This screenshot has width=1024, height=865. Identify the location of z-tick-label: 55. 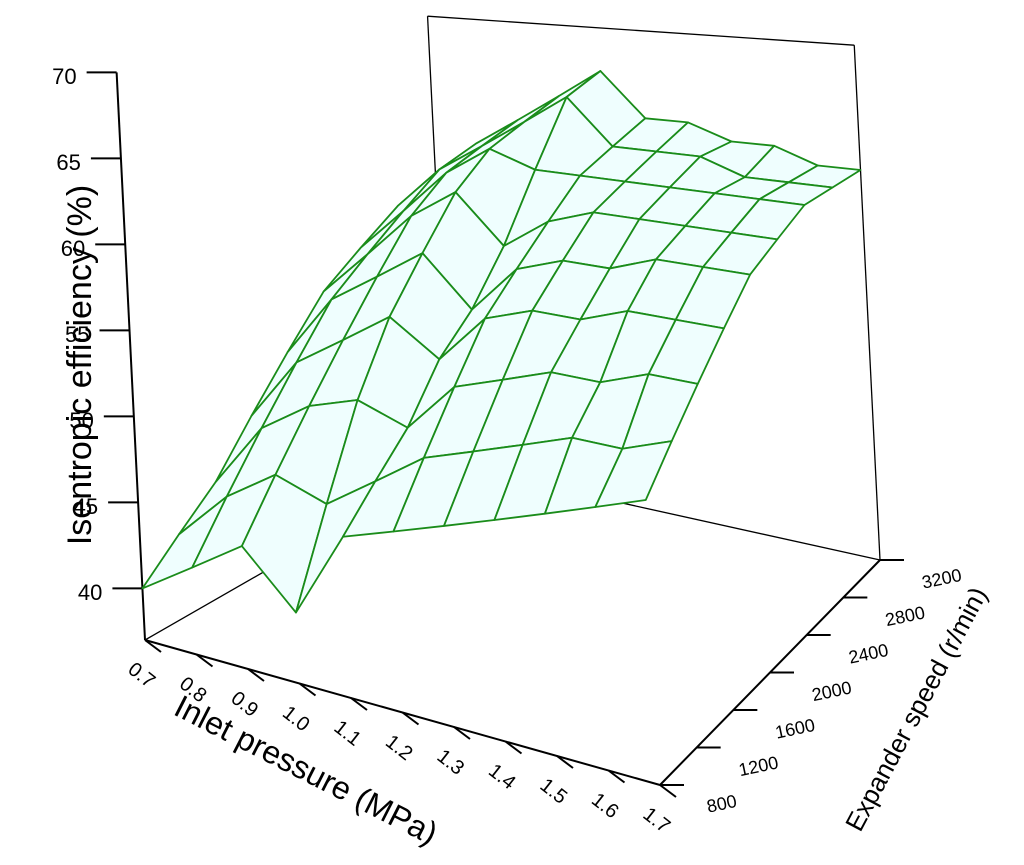
(77, 334).